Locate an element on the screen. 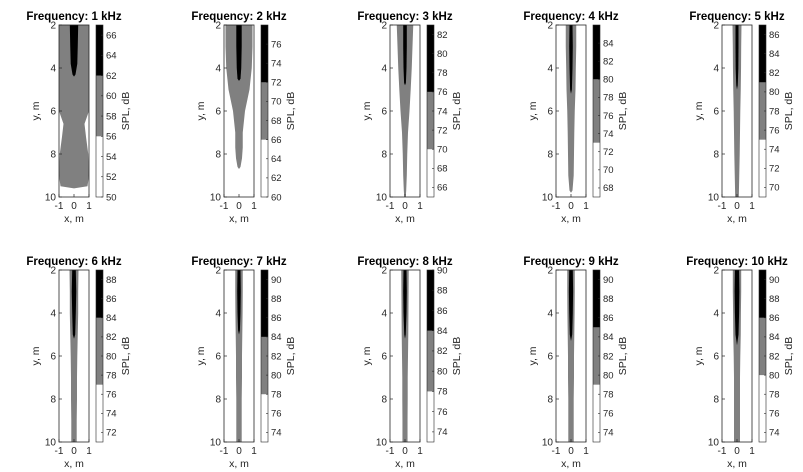 This screenshot has height=472, width=803. subplot-title: Frequency: 9 kHz is located at coordinates (570, 262).